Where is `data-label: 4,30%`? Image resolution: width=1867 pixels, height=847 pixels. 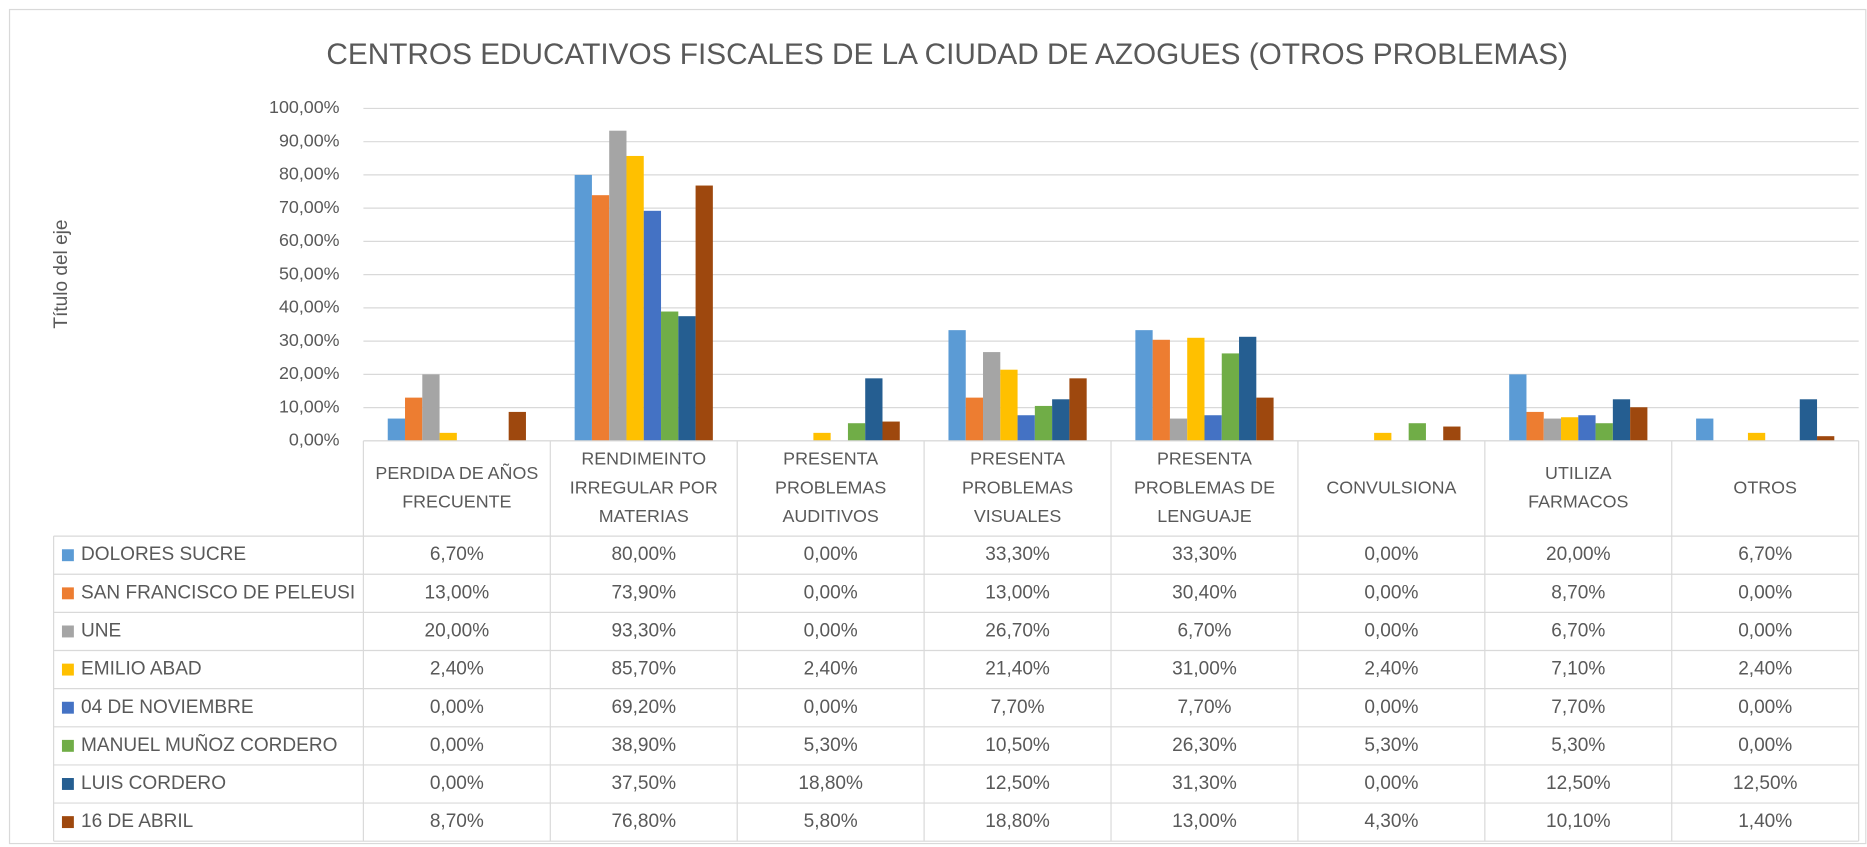 data-label: 4,30% is located at coordinates (1391, 821).